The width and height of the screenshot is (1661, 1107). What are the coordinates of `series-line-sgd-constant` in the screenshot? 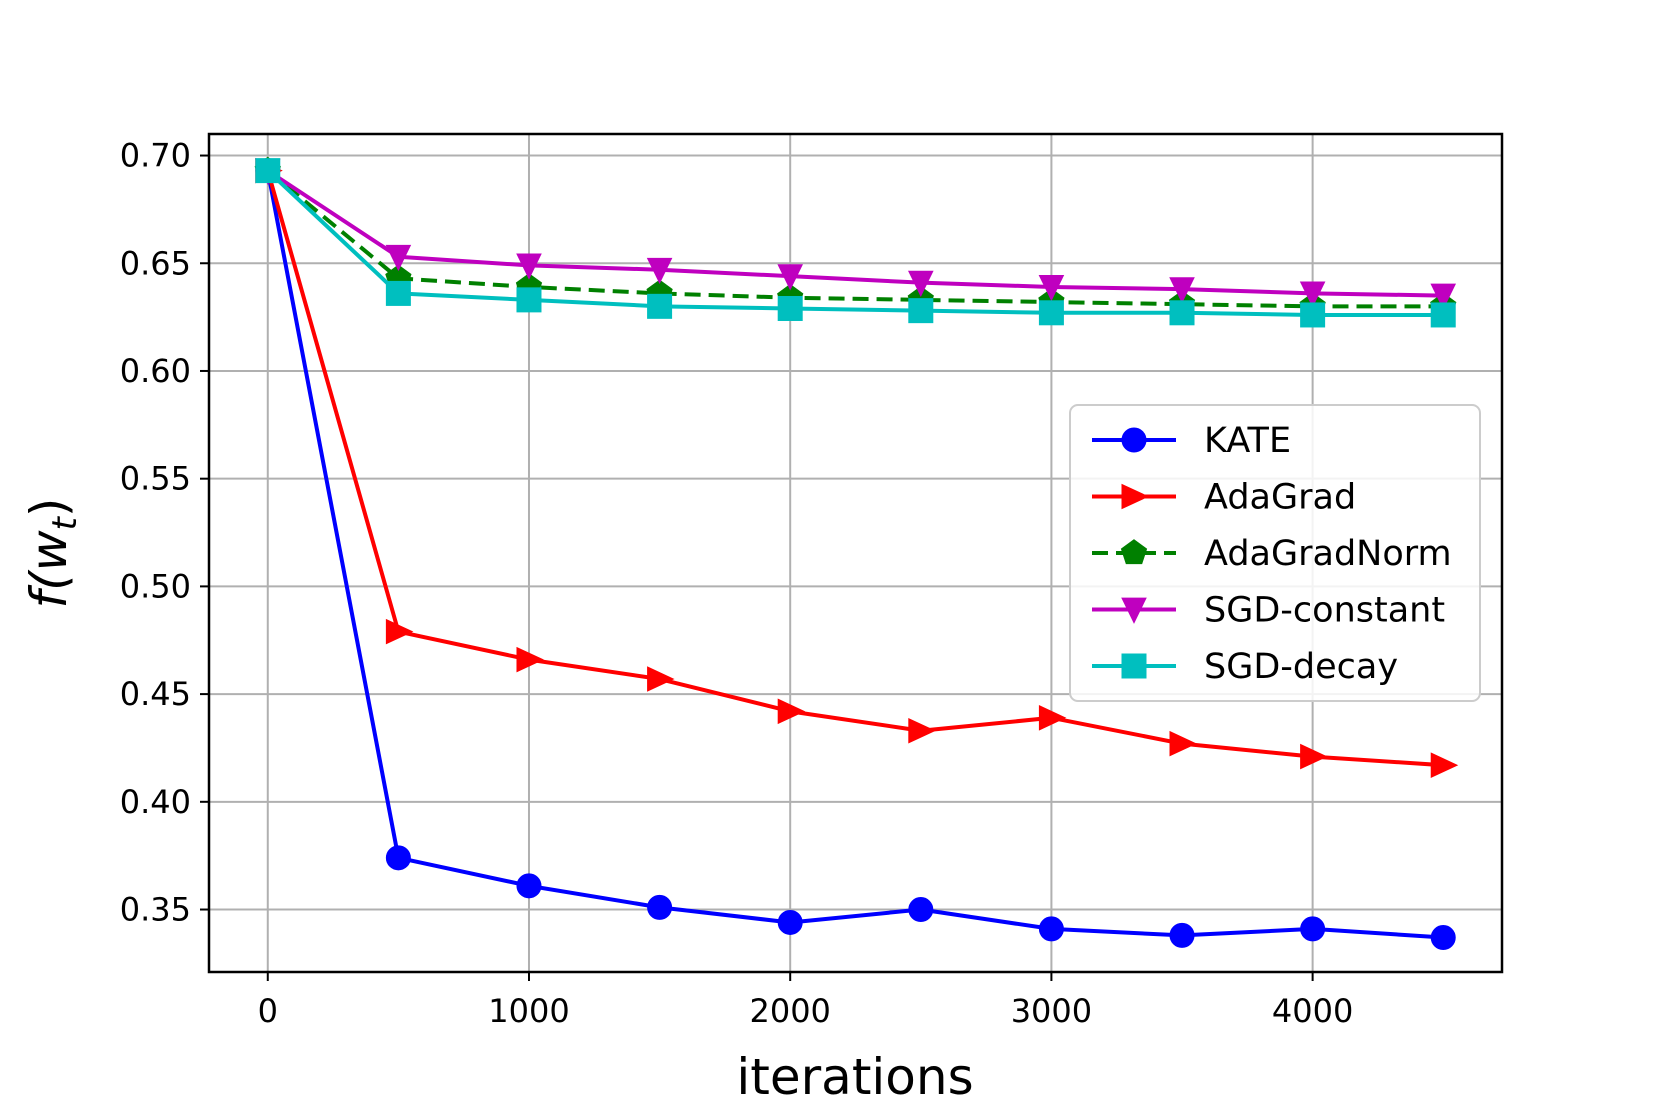 It's located at (855, 233).